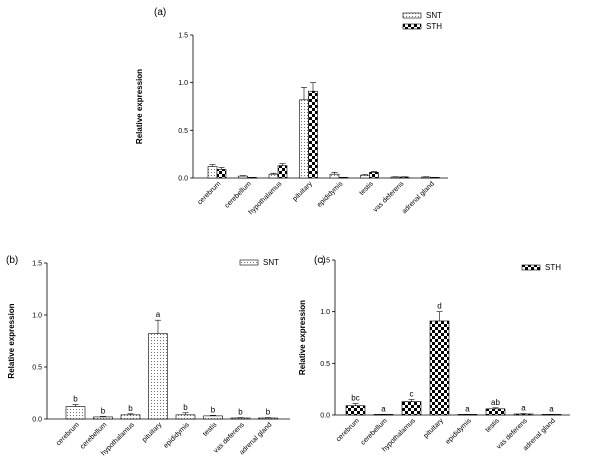 The image size is (600, 472). What do you see at coordinates (389, 197) in the screenshot?
I see `x-tick-label: vas deferens` at bounding box center [389, 197].